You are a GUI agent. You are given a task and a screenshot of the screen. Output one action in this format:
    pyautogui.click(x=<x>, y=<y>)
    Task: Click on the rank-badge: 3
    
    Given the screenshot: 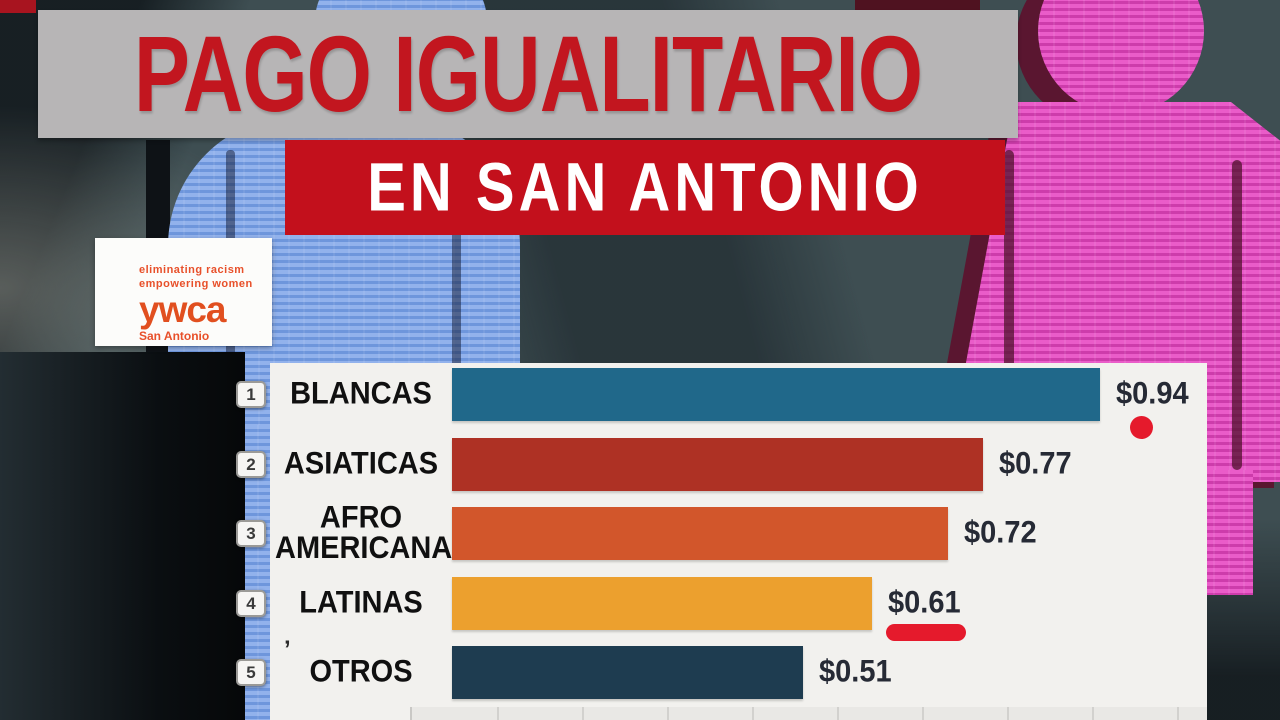 What is the action you would take?
    pyautogui.click(x=251, y=533)
    